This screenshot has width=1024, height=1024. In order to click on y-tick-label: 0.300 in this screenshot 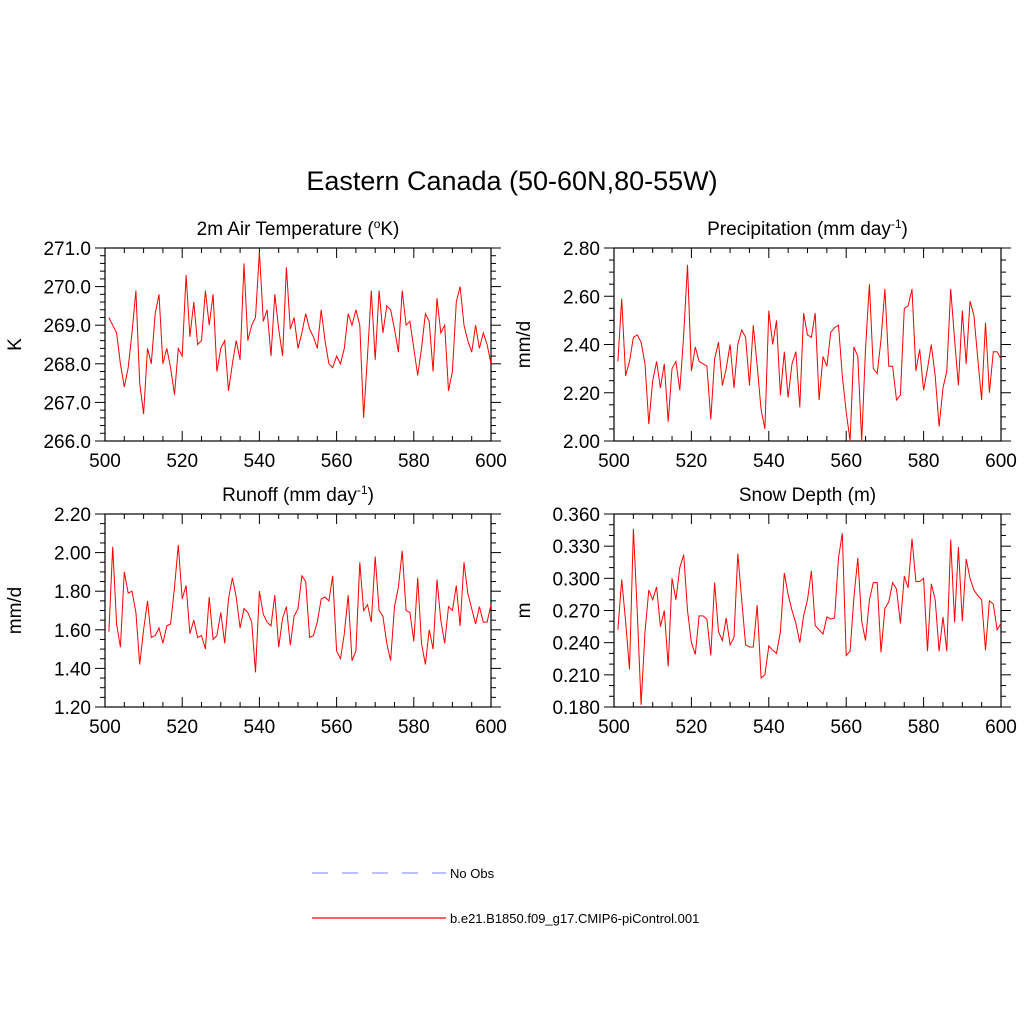, I will do `click(576, 579)`.